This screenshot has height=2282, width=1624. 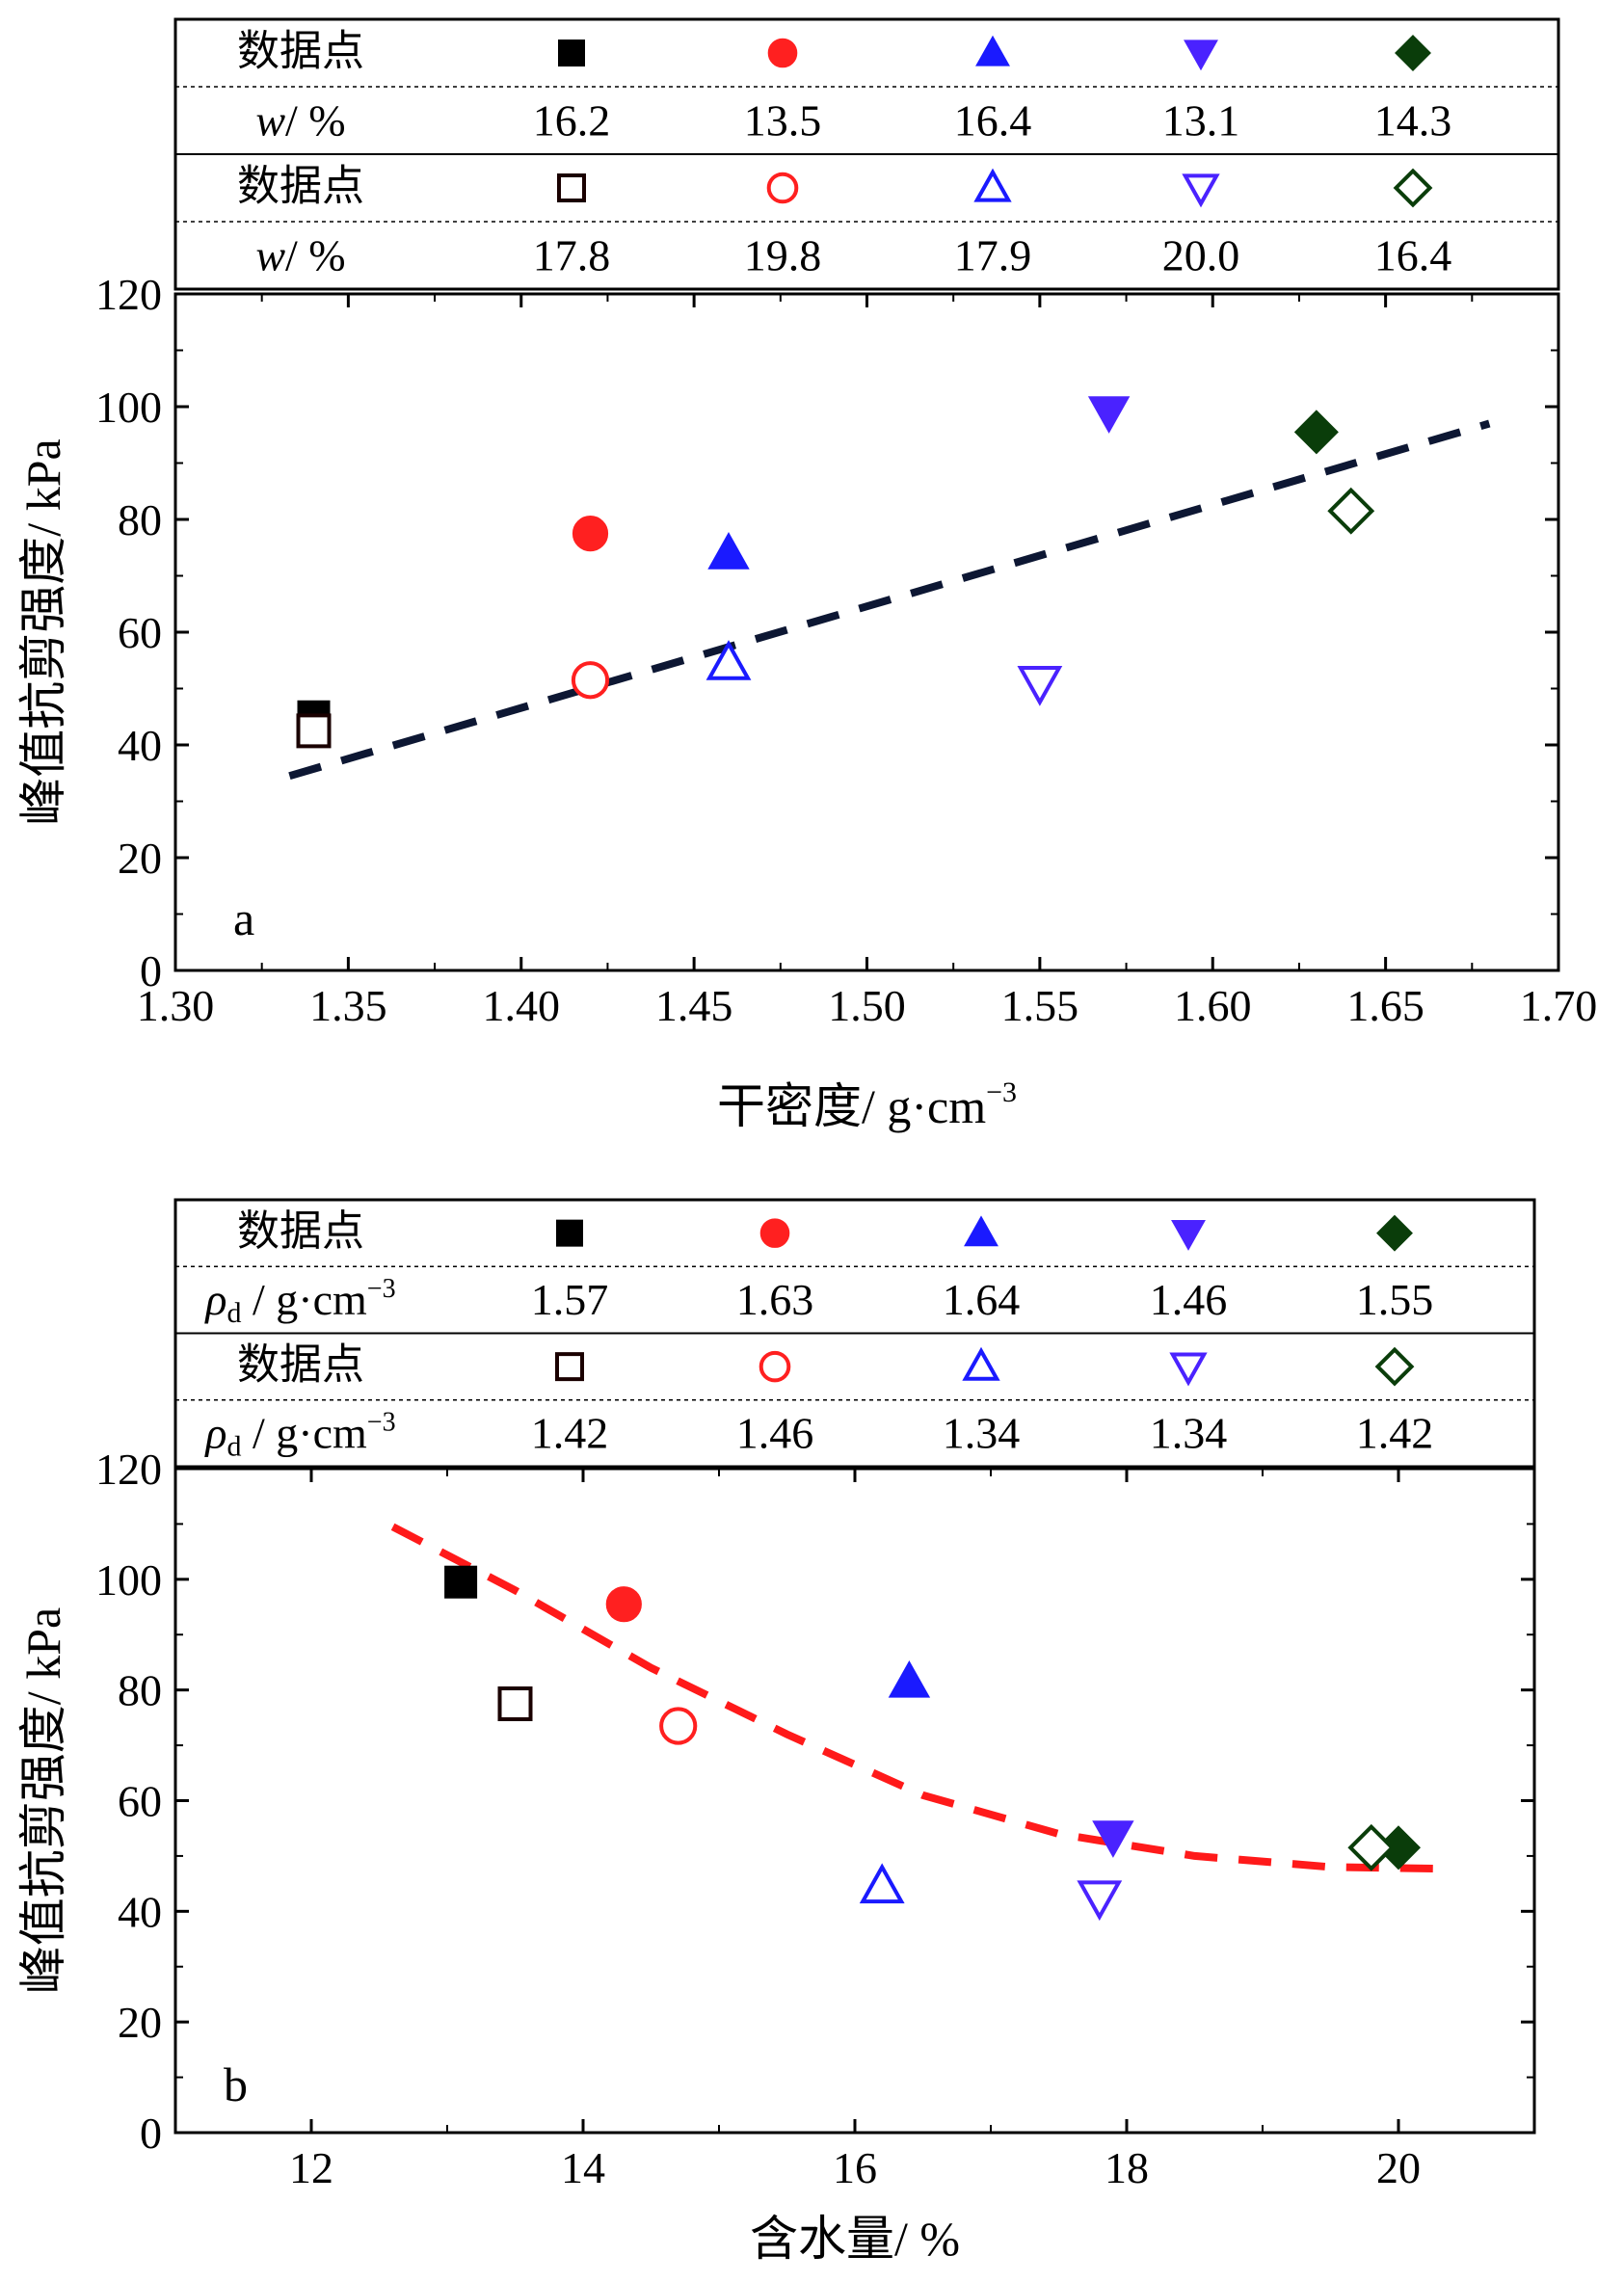 What do you see at coordinates (311, 2167) in the screenshot?
I see `x-tick-label: 12` at bounding box center [311, 2167].